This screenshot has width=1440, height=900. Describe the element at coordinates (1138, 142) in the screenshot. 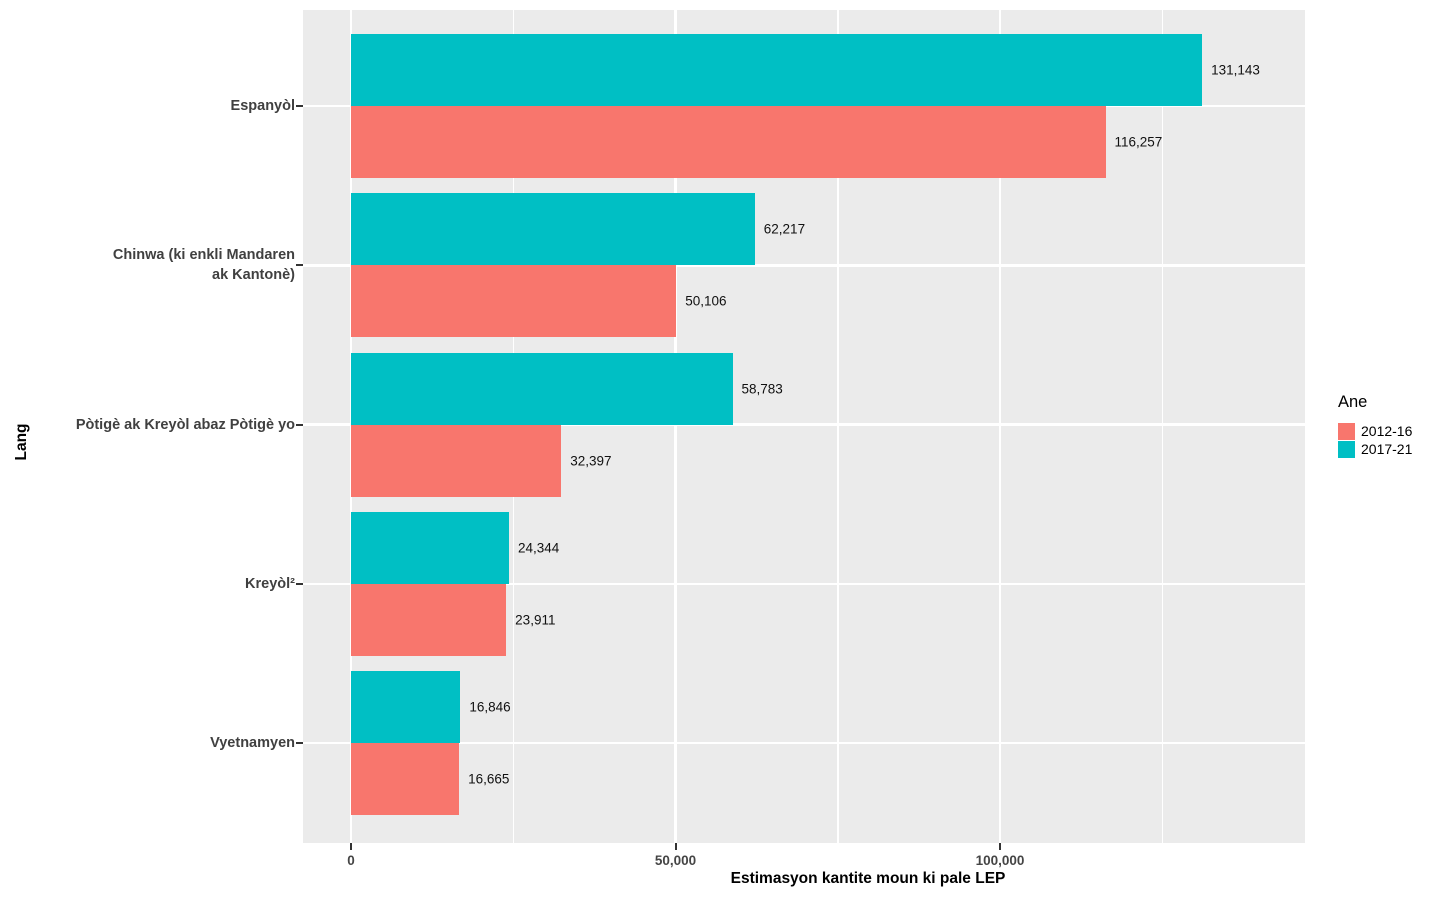

I see `bar-value-label: 116,257` at that location.